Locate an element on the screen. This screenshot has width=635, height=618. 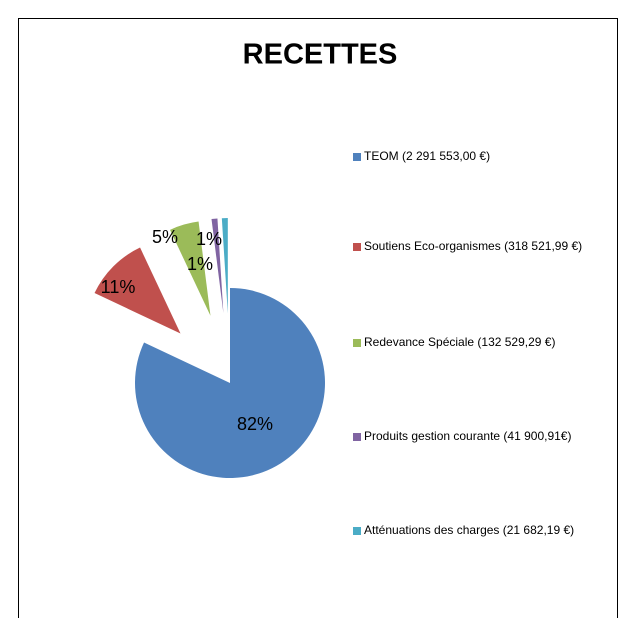
legend-label: Soutiens Eco-organismes (318 521,99 €) is located at coordinates (473, 246).